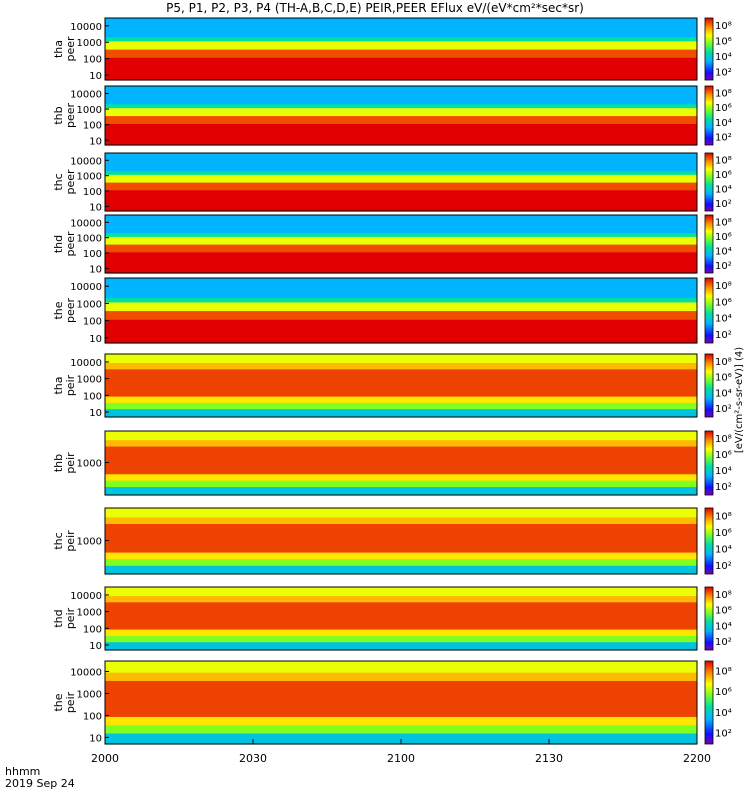 This screenshot has width=750, height=800. What do you see at coordinates (58, 618) in the screenshot?
I see `y-axis-label-probe: thd` at bounding box center [58, 618].